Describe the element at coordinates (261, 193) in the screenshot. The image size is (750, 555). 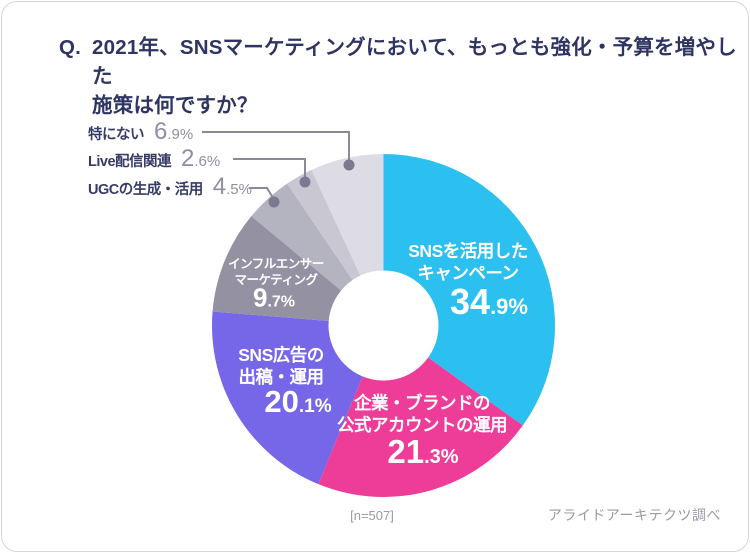
I see `leader-line-ugc-creation` at that location.